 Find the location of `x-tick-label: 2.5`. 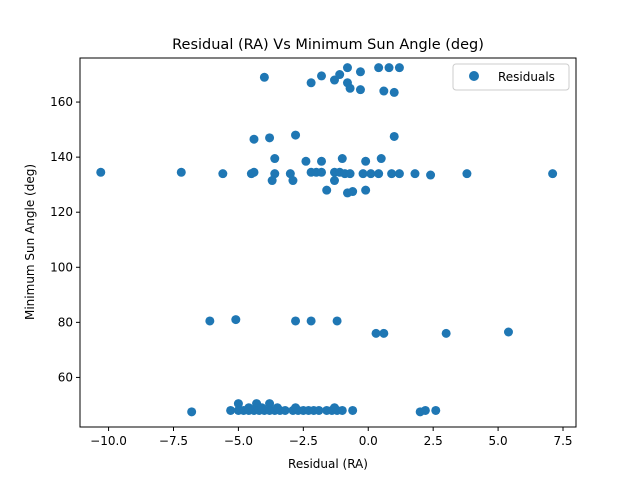

x-tick-label: 2.5 is located at coordinates (433, 441).